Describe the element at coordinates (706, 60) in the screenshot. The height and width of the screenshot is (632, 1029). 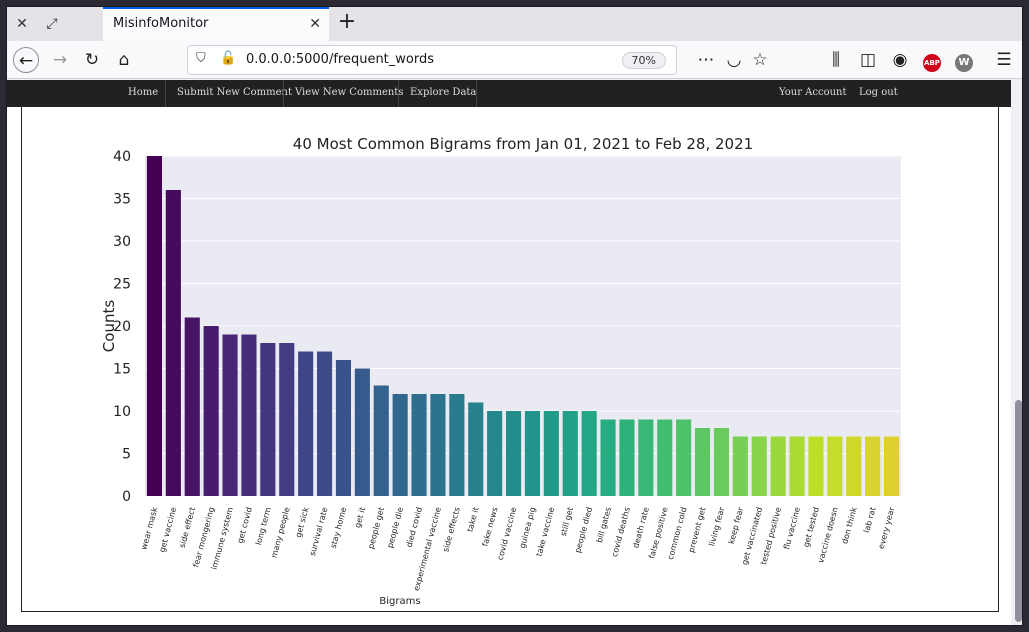
I see `more-icon: ⋯` at that location.